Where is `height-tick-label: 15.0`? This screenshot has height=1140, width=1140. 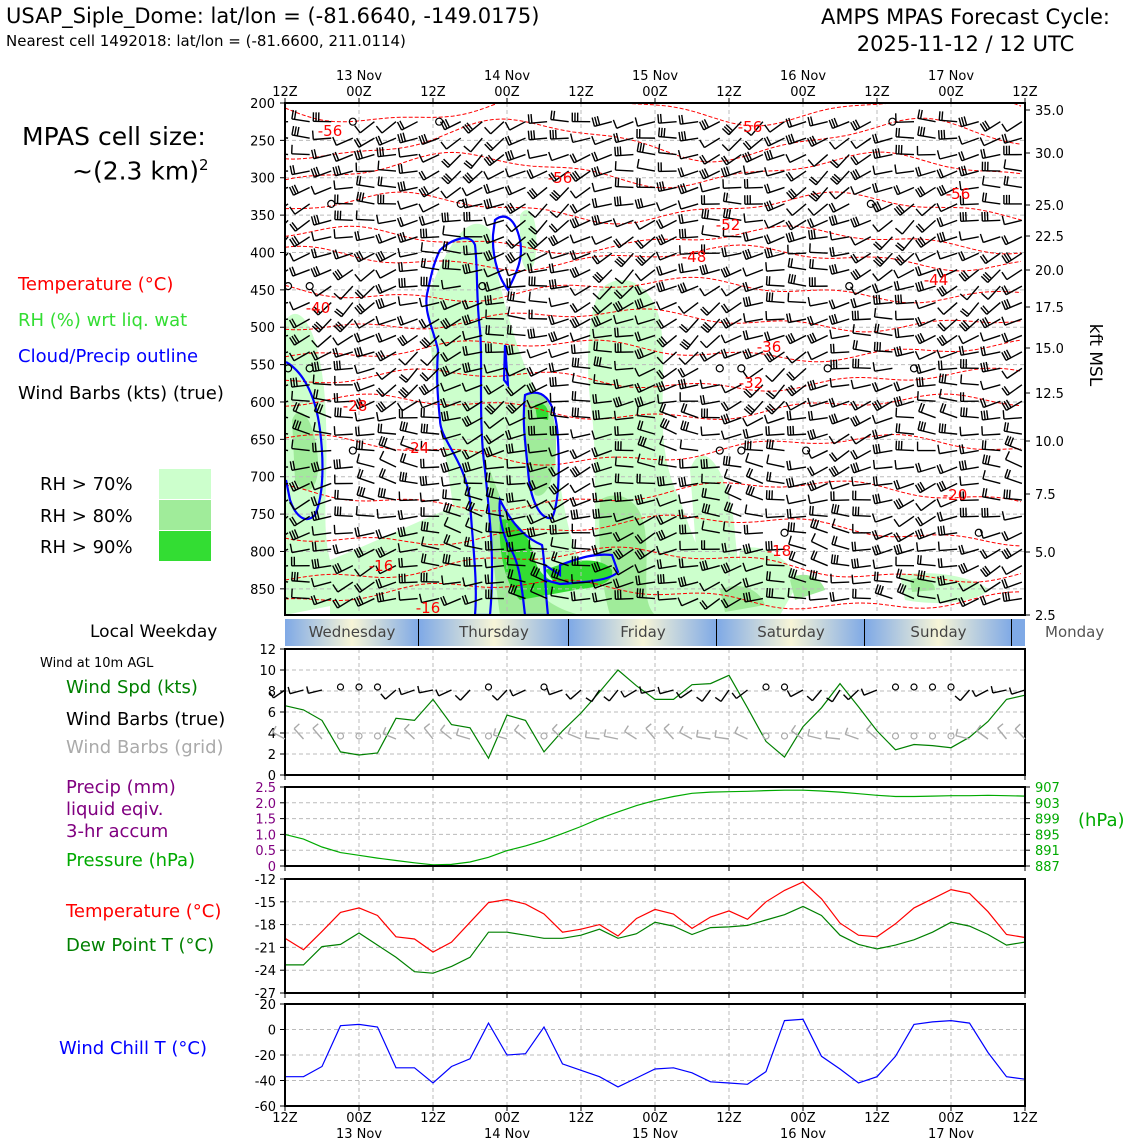
height-tick-label: 15.0 is located at coordinates (1049, 349).